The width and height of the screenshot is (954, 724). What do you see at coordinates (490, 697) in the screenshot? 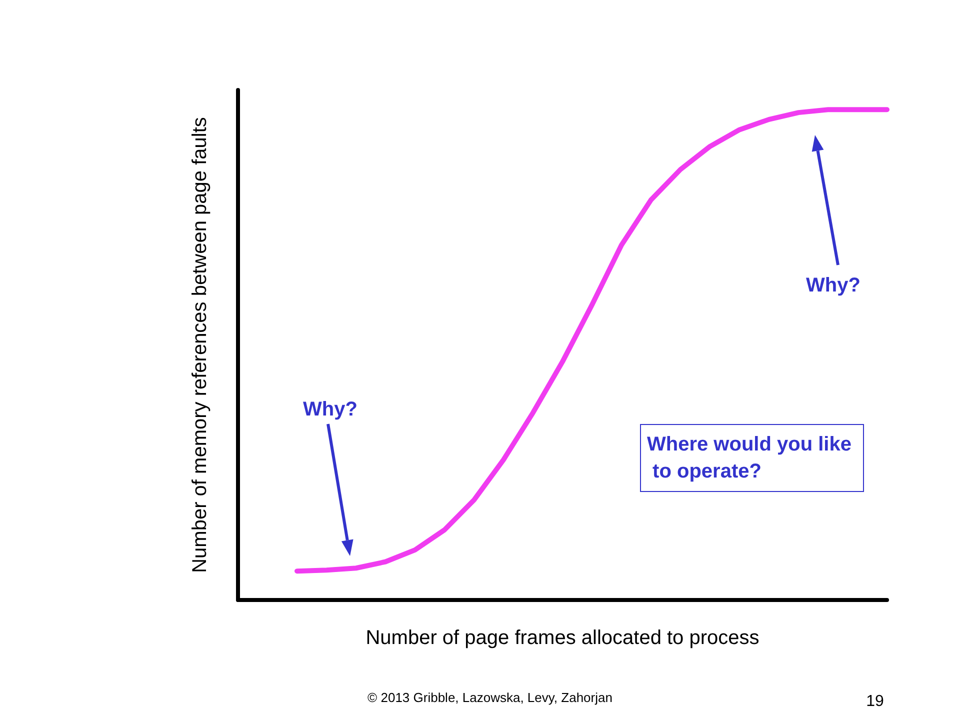
I see `text: © 2013 Gribble, Lazowska, Levy, Zahorjan` at bounding box center [490, 697].